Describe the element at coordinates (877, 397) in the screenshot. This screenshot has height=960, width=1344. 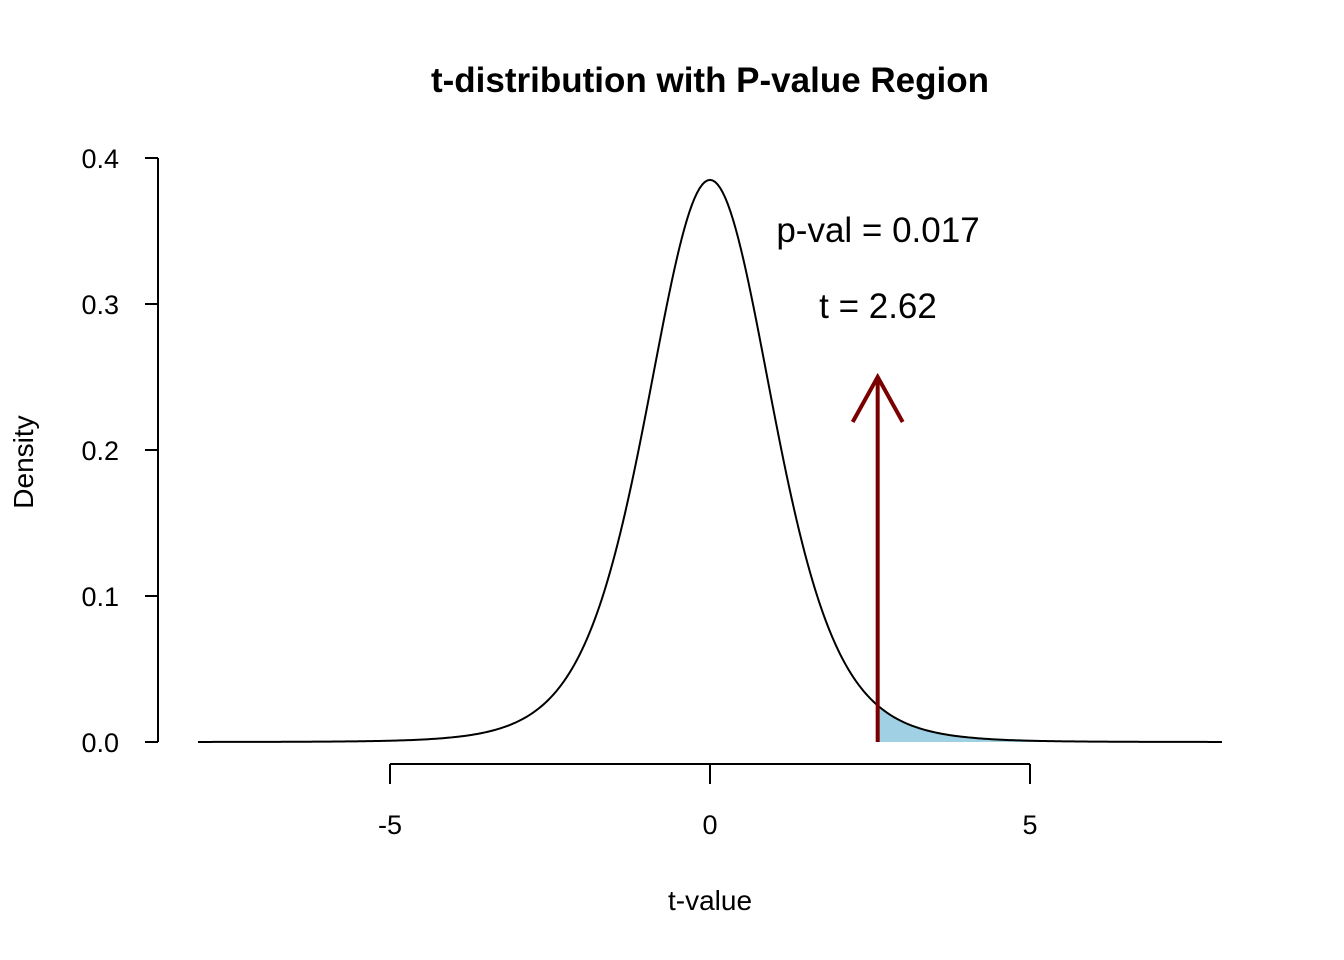
I see `arrow-head` at that location.